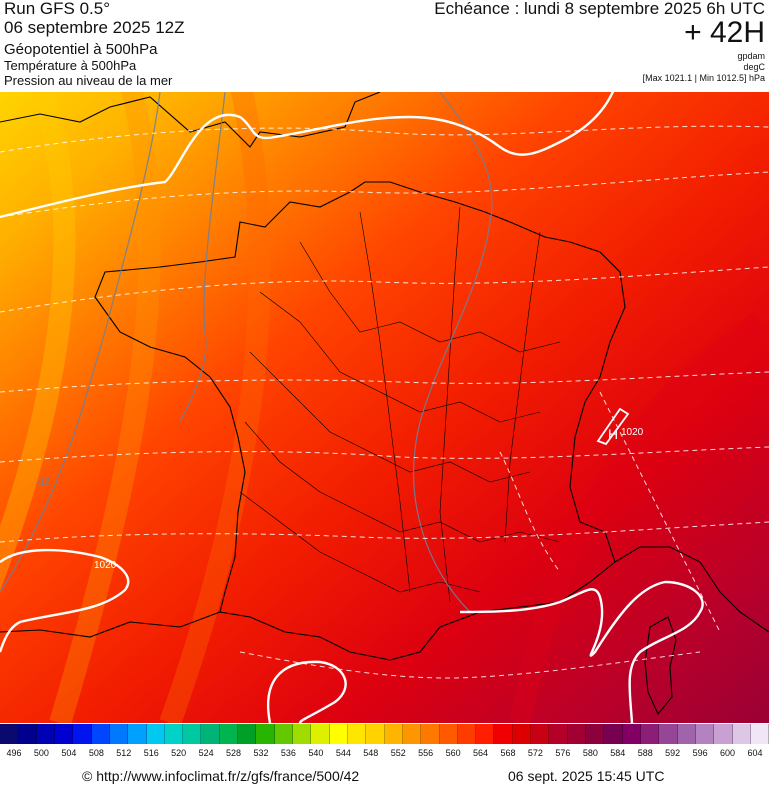 Image resolution: width=769 pixels, height=786 pixels. What do you see at coordinates (691, 589) in the screenshot?
I see `italy-coast` at bounding box center [691, 589].